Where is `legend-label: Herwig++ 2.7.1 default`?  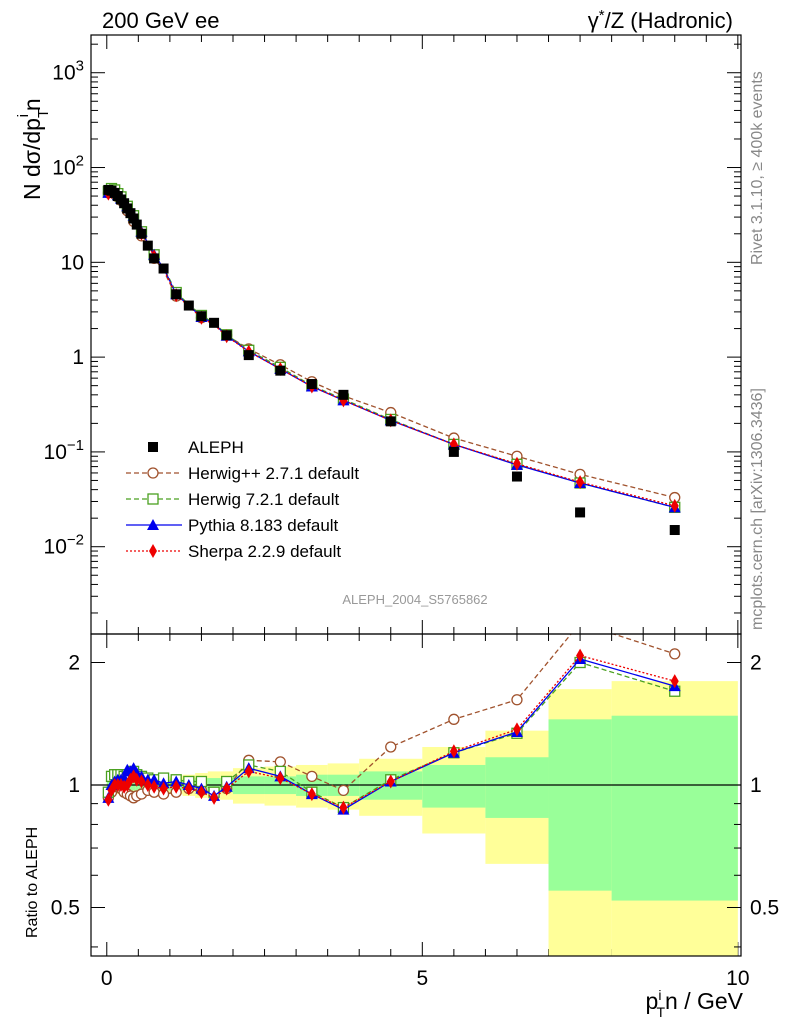 legend-label: Herwig++ 2.7.1 default is located at coordinates (273, 473).